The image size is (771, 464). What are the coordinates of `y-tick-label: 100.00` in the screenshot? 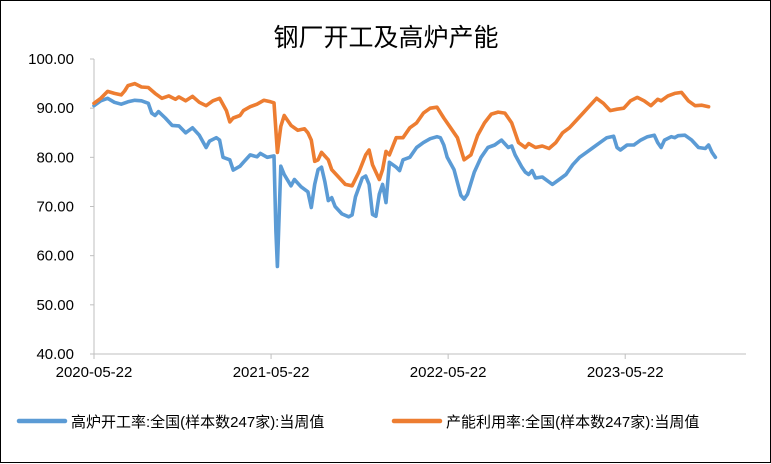 It's located at (51, 59).